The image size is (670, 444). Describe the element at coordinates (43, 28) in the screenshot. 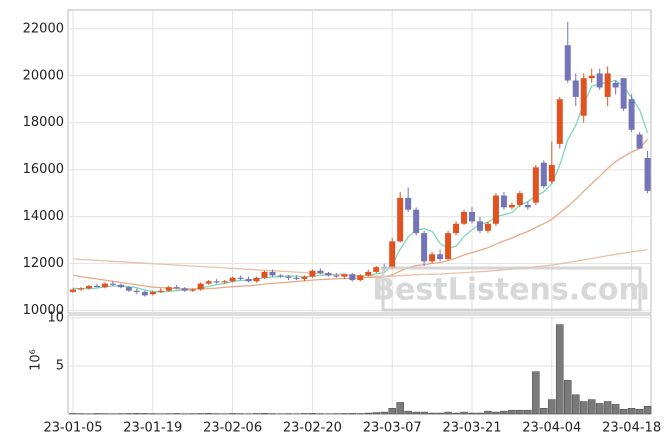

I see `y-tick-label: 22000` at that location.